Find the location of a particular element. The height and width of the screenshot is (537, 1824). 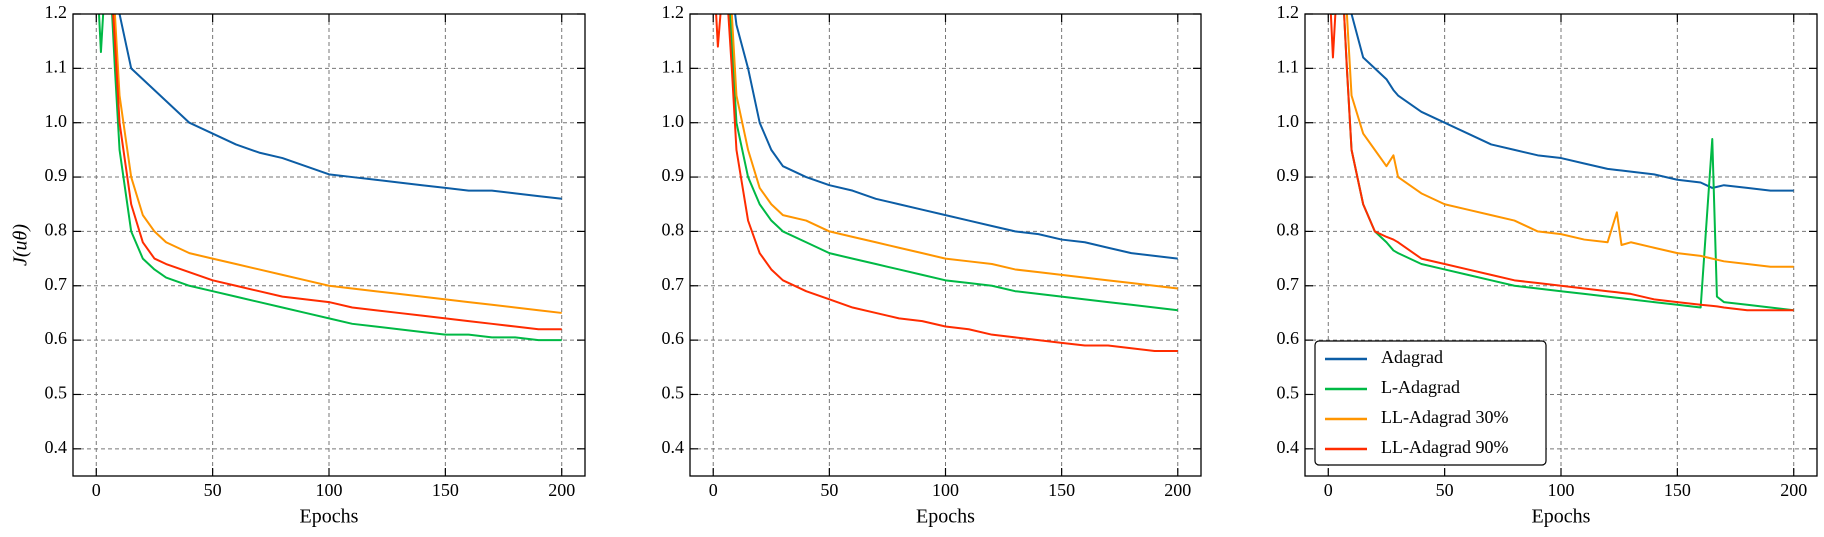

legend-label: L-Adagrad is located at coordinates (1420, 387).